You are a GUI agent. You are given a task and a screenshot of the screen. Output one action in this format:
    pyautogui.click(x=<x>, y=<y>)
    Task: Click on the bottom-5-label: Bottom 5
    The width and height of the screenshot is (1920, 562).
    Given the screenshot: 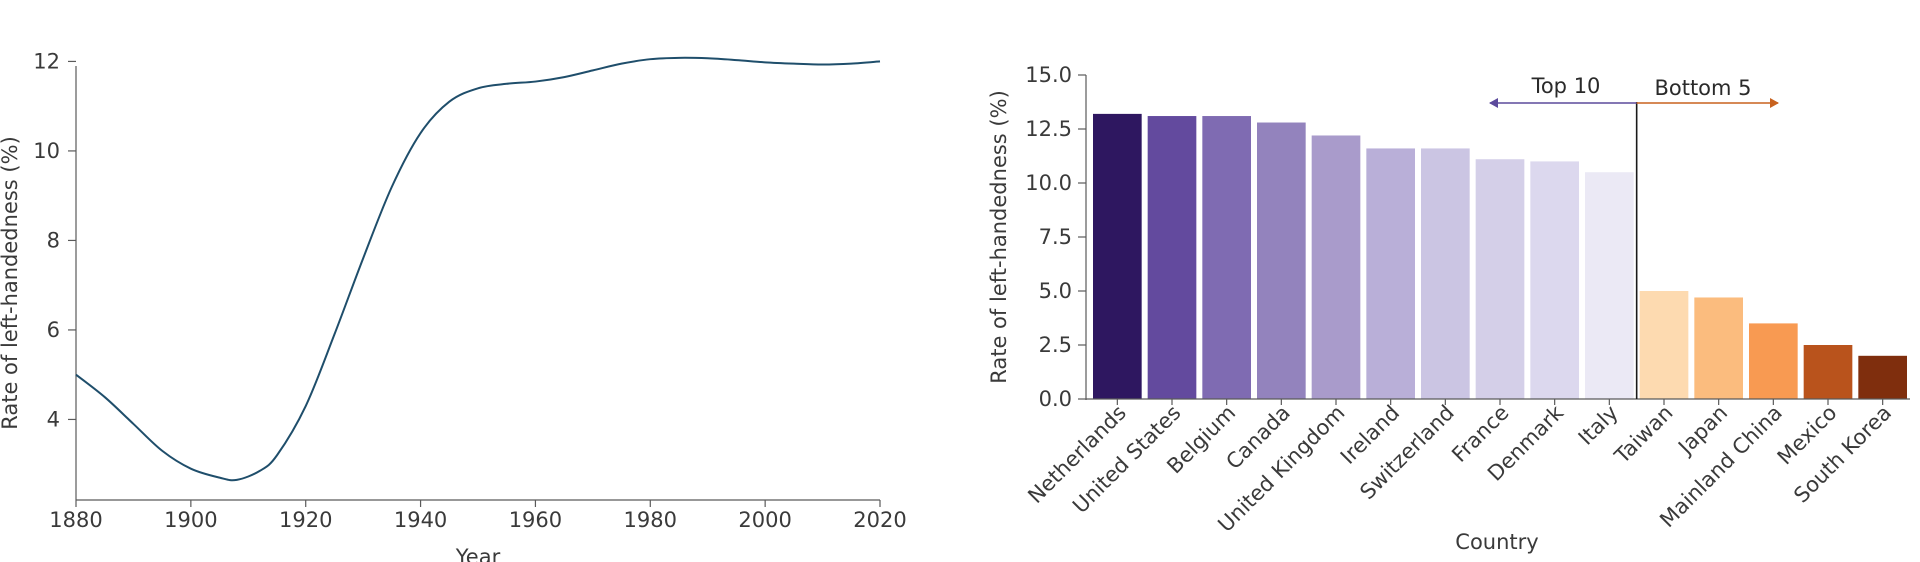 What is the action you would take?
    pyautogui.click(x=1702, y=88)
    